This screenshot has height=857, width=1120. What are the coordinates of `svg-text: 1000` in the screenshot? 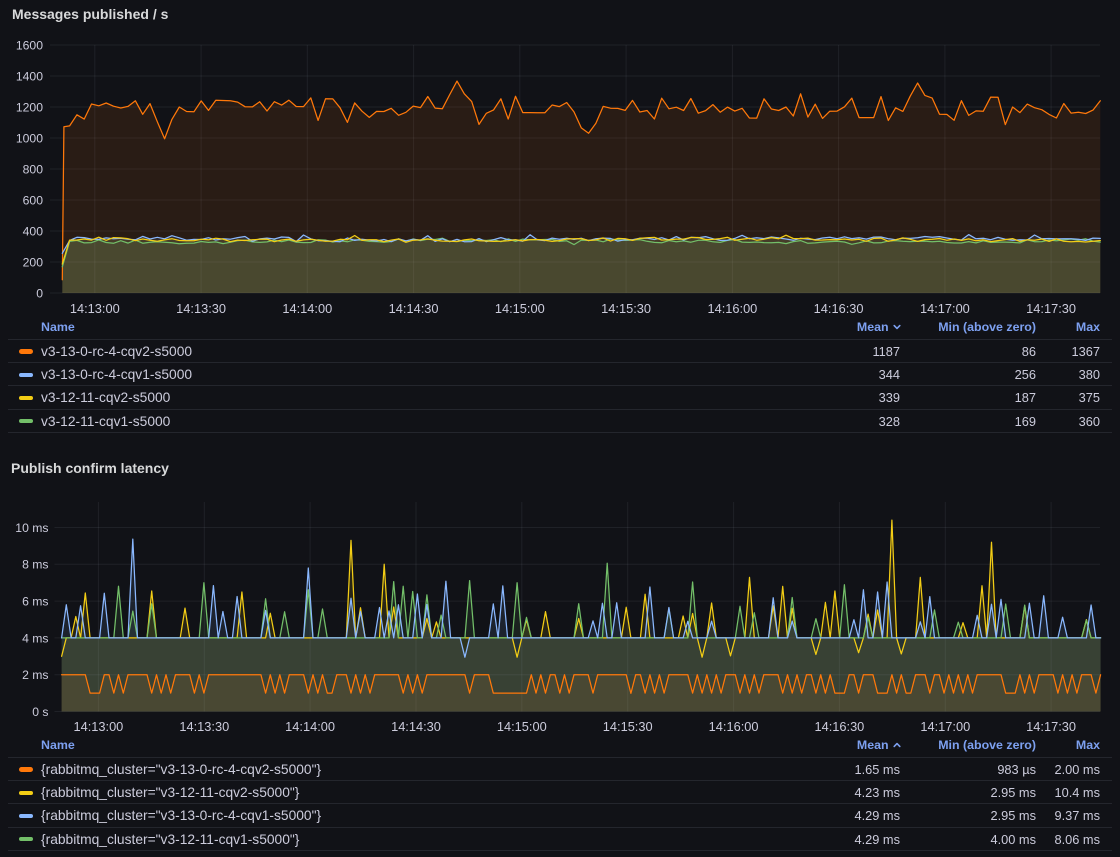 It's located at (29, 138).